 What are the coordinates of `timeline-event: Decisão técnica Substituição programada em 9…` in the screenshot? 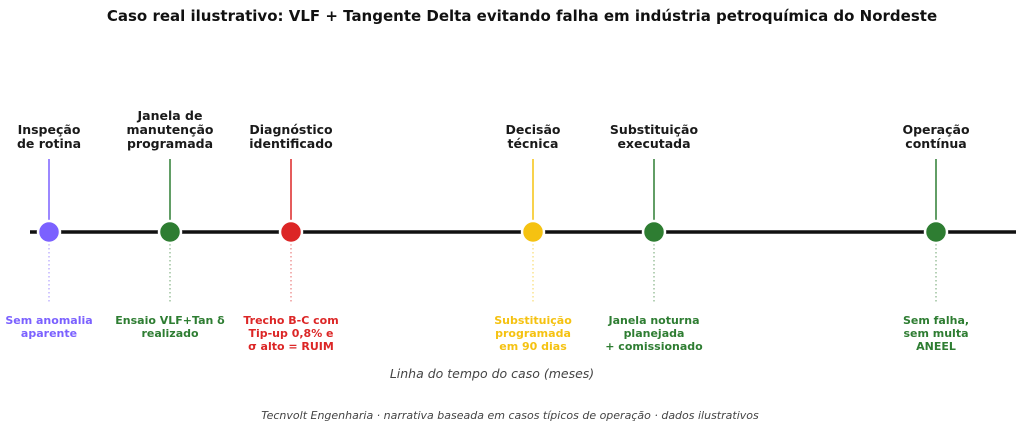 It's located at (533, 237).